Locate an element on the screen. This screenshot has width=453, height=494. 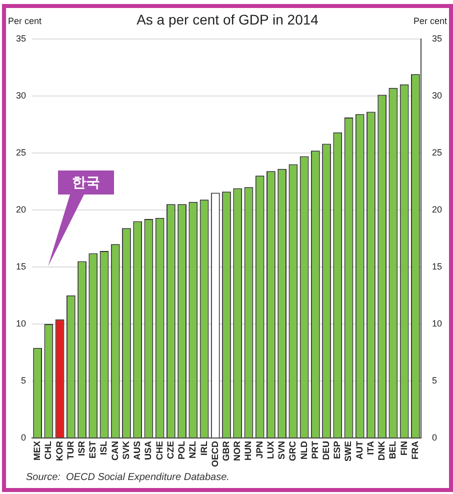
y-tick-label: 35 is located at coordinates (21, 38).